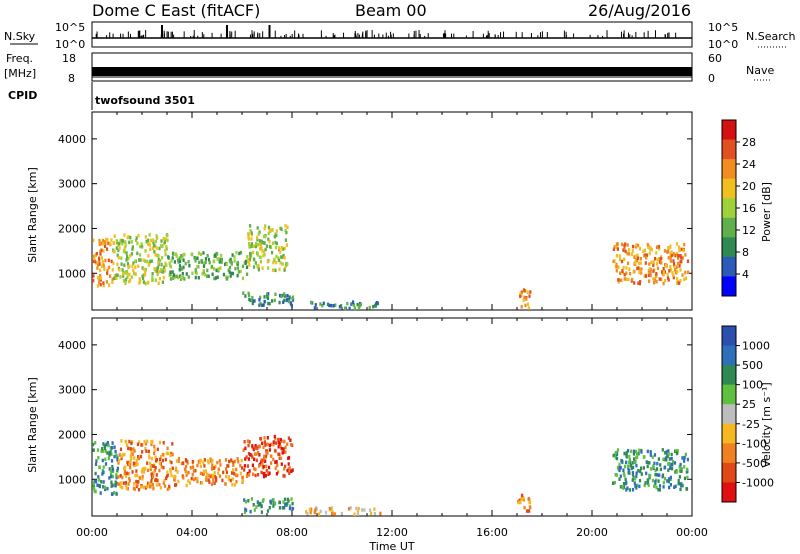  What do you see at coordinates (72, 273) in the screenshot?
I see `y-tick-label: 1000` at bounding box center [72, 273].